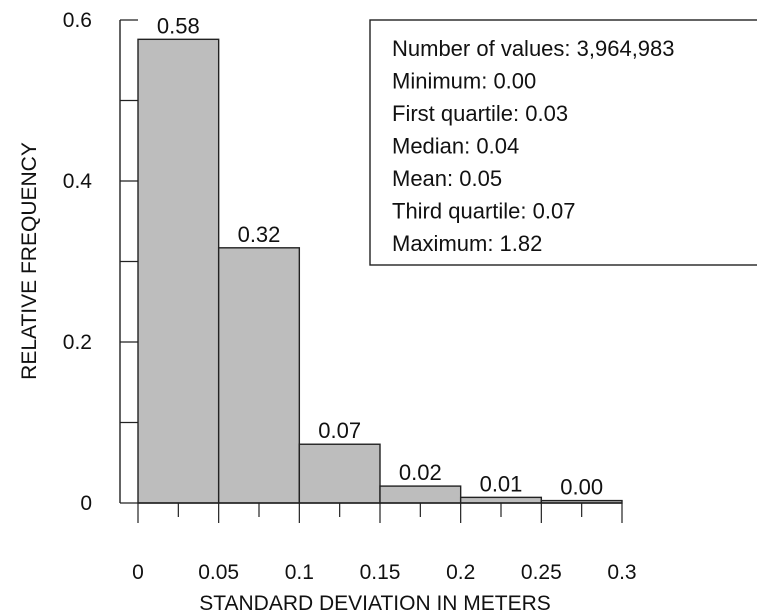 Image resolution: width=757 pixels, height=616 pixels. What do you see at coordinates (581, 487) in the screenshot?
I see `bar-value-label-5: 0.00` at bounding box center [581, 487].